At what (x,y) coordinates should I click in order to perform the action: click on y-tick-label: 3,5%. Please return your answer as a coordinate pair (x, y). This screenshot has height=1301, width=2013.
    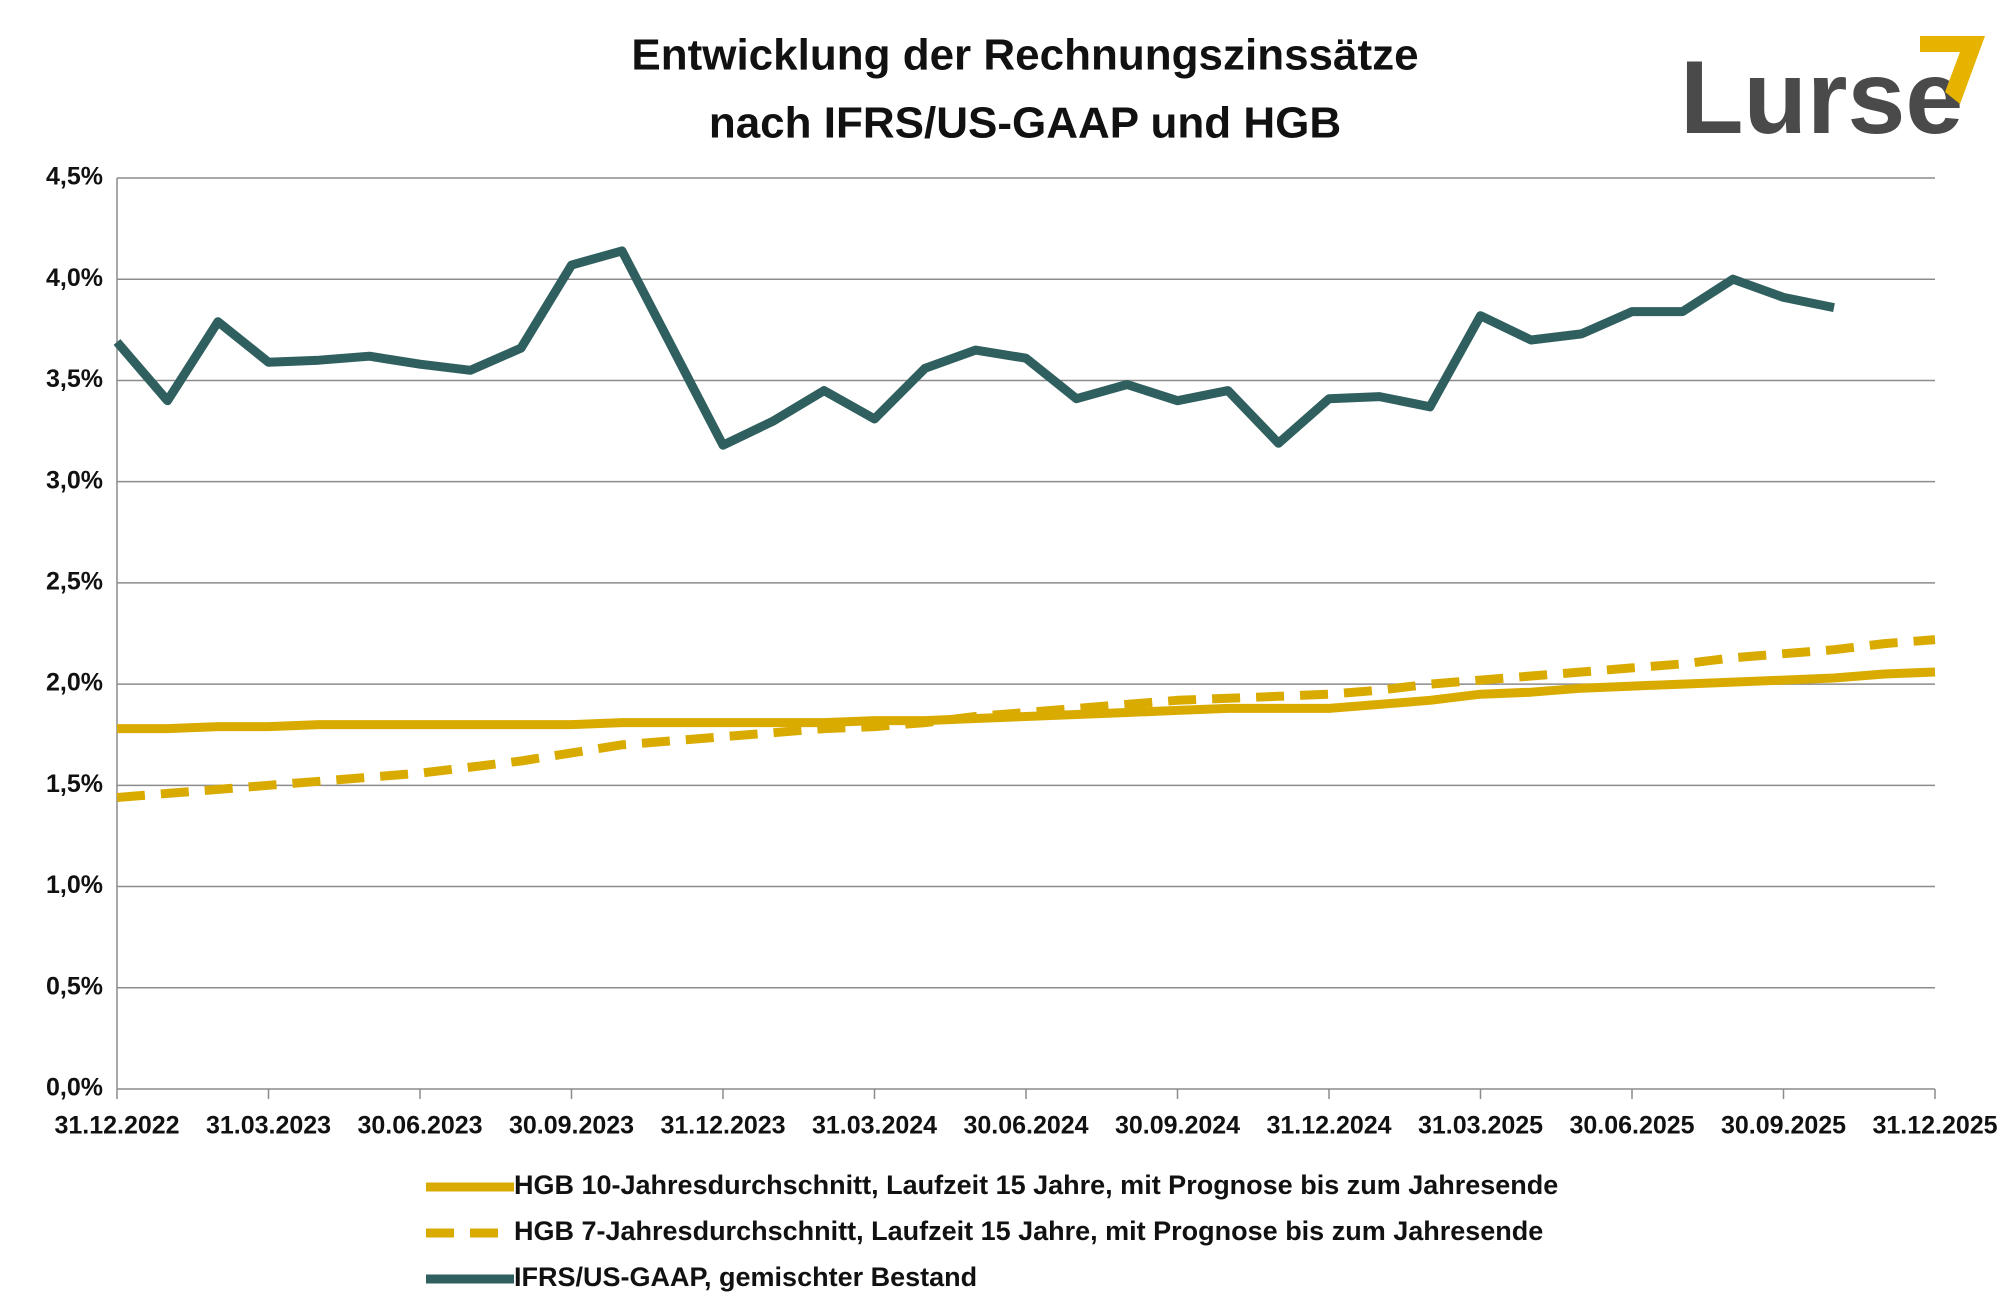
    Looking at the image, I should click on (74, 379).